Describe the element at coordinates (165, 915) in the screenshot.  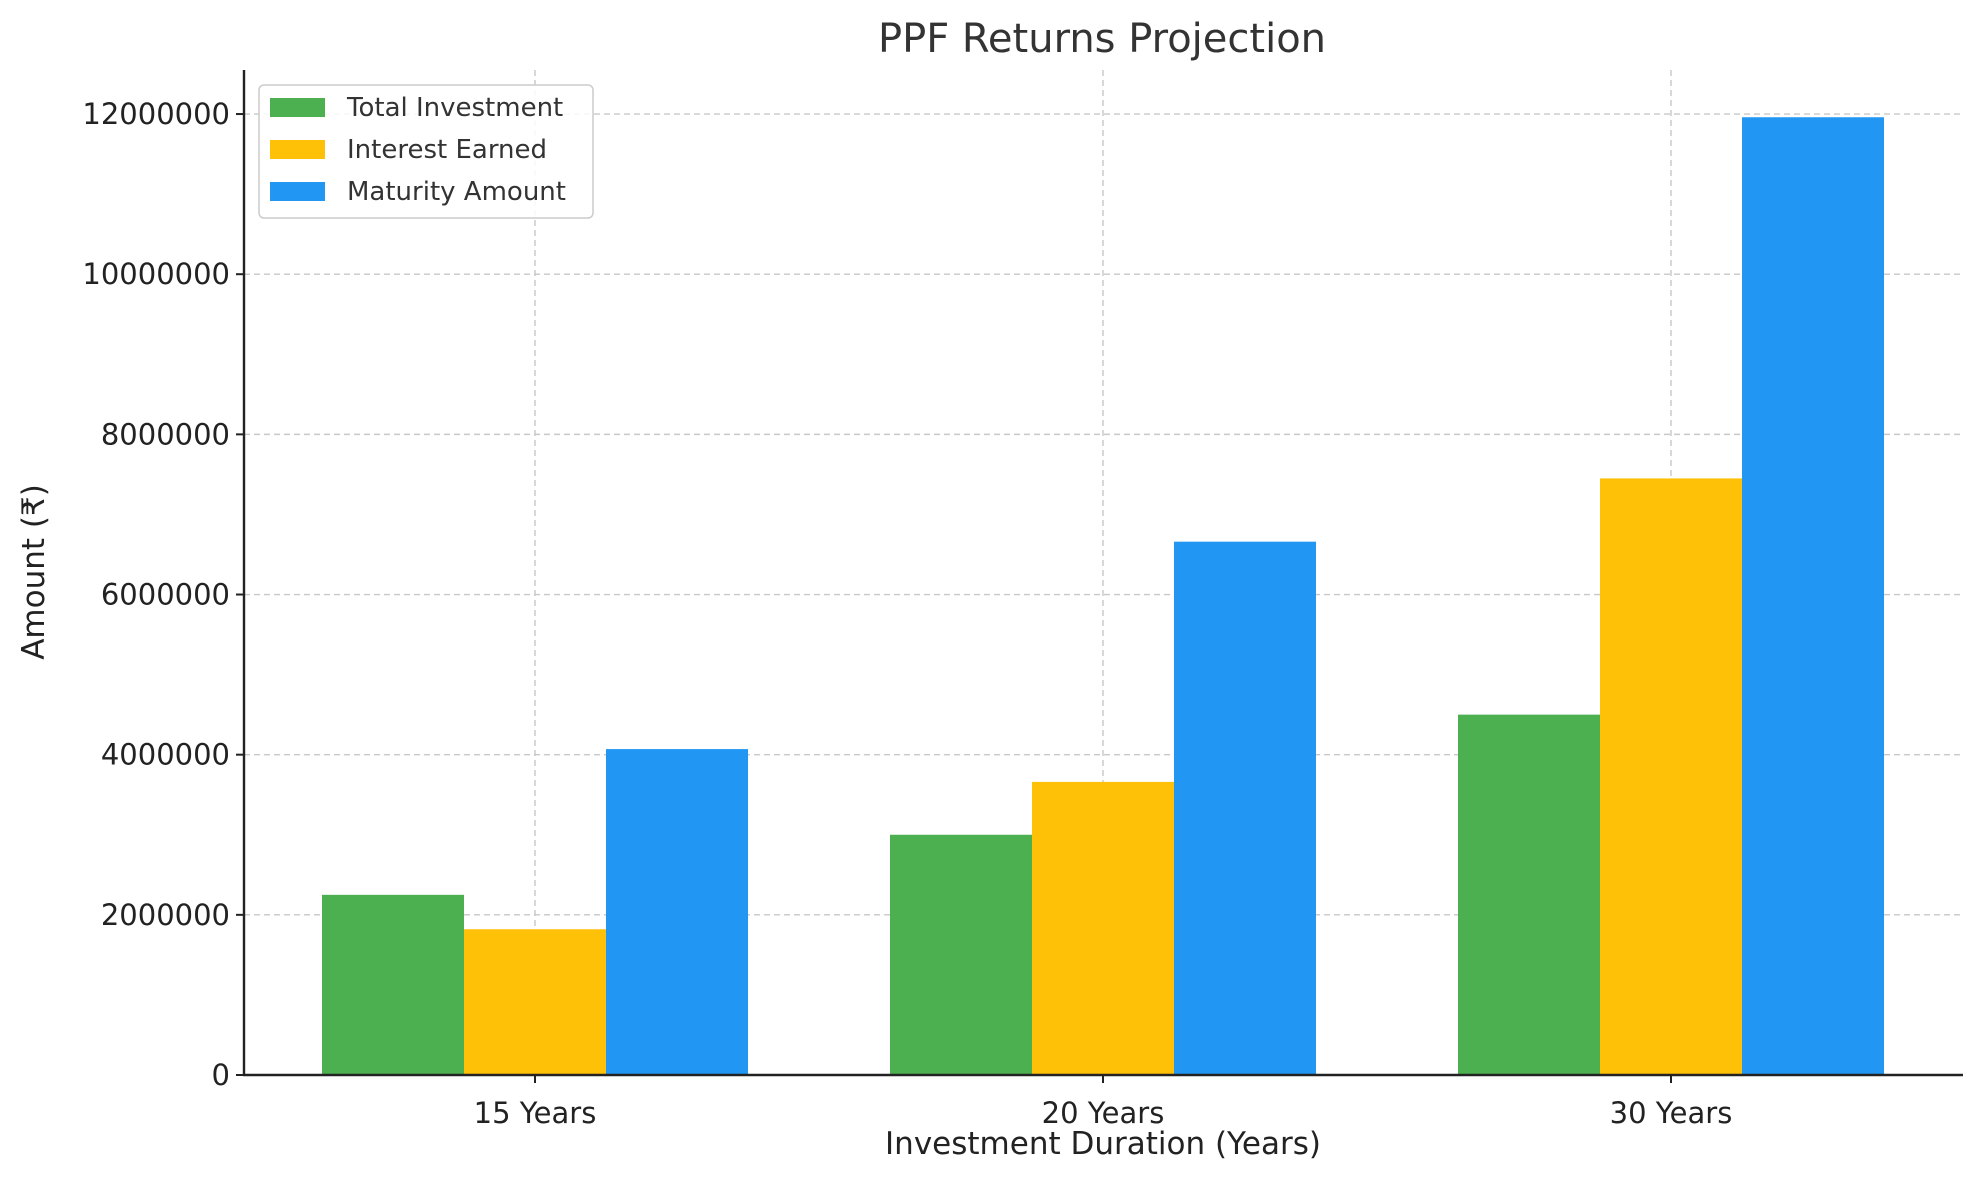
I see `y-tick-label: 2000000` at that location.